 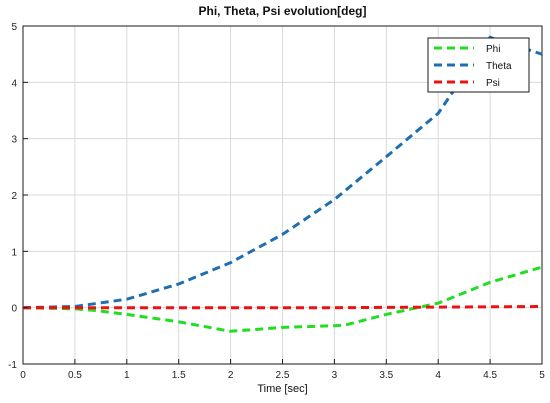 I want to click on x-tick-label: 4.5, so click(x=490, y=375).